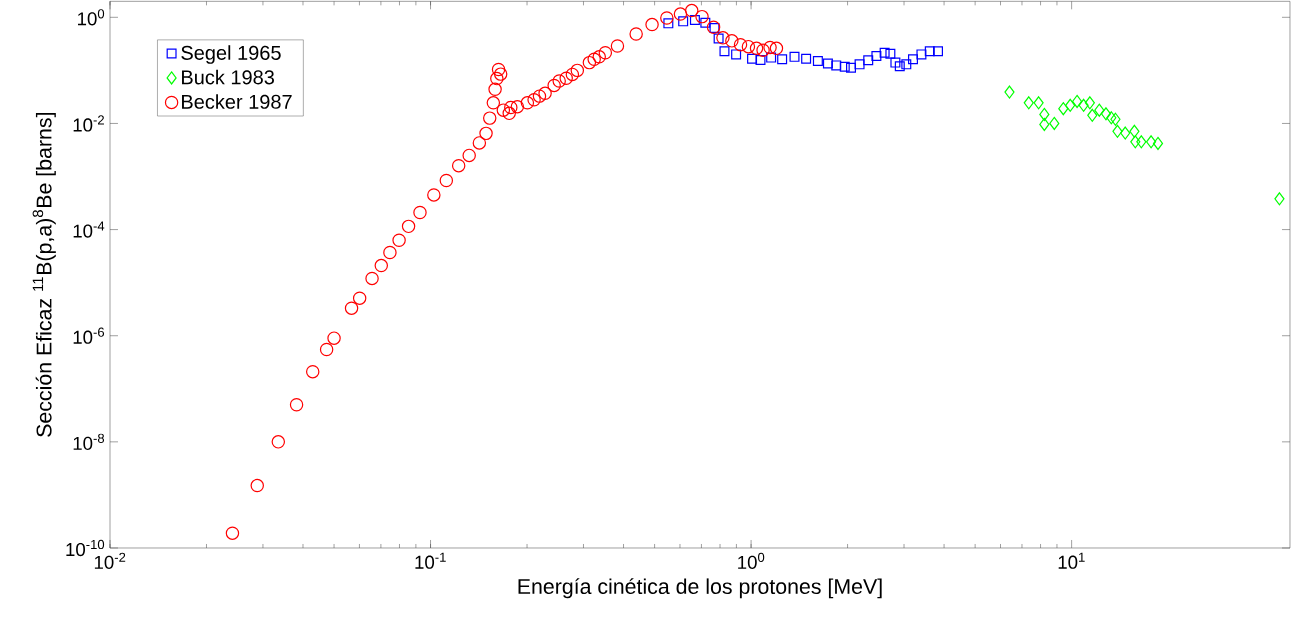  Describe the element at coordinates (88, 123) in the screenshot. I see `y-tick-label: 10$^{-2}$` at that location.